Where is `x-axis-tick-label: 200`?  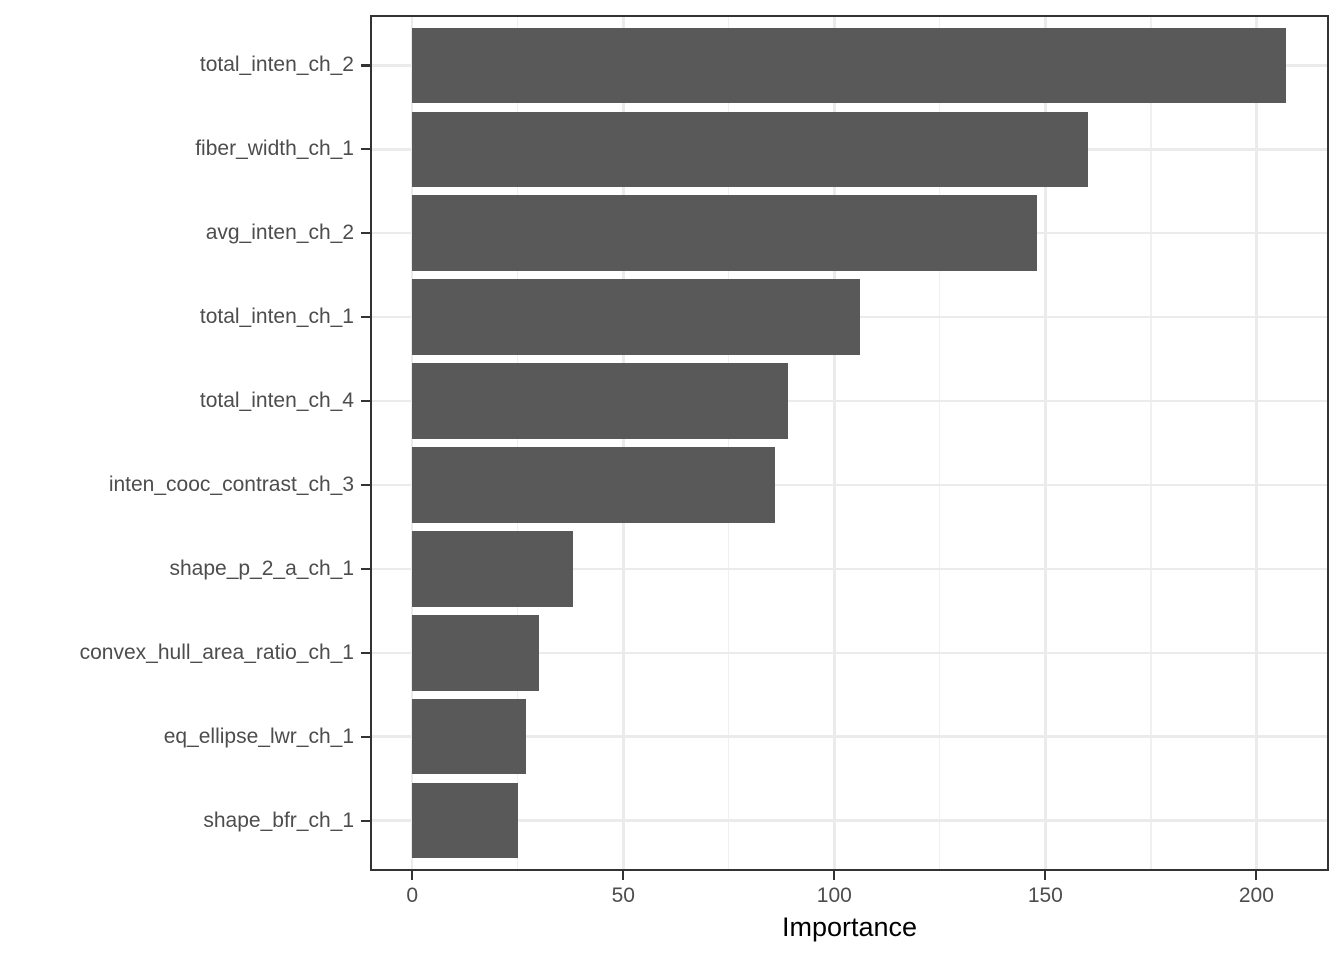
x-axis-tick-label: 200 is located at coordinates (1256, 895).